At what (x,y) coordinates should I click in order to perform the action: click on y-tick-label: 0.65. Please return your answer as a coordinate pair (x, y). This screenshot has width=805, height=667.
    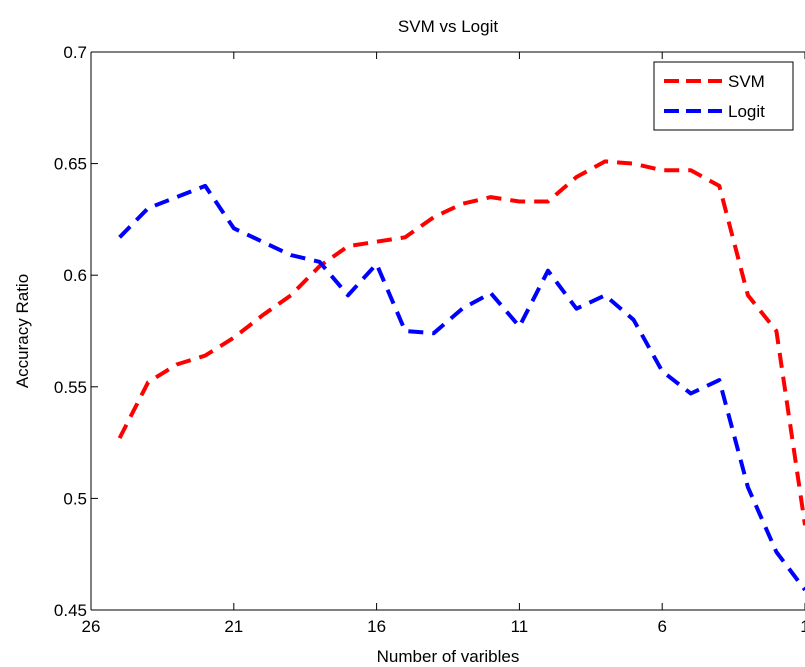
    Looking at the image, I should click on (70, 164).